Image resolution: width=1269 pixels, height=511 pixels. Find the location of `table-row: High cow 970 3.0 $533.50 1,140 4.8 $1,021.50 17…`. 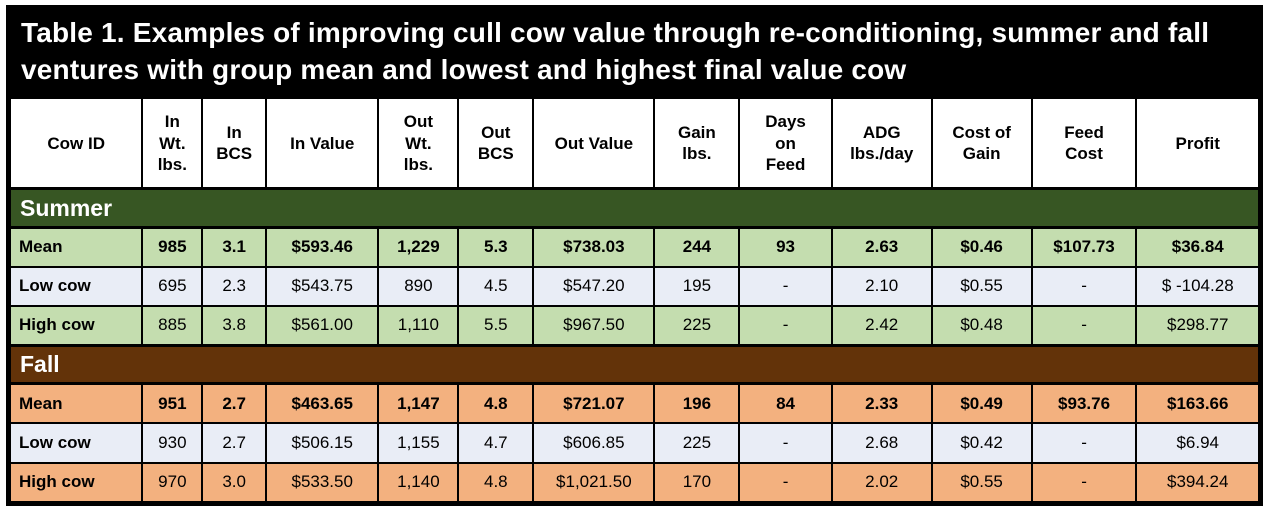

table-row: High cow 970 3.0 $533.50 1,140 4.8 $1,021.50 17… is located at coordinates (634, 482).